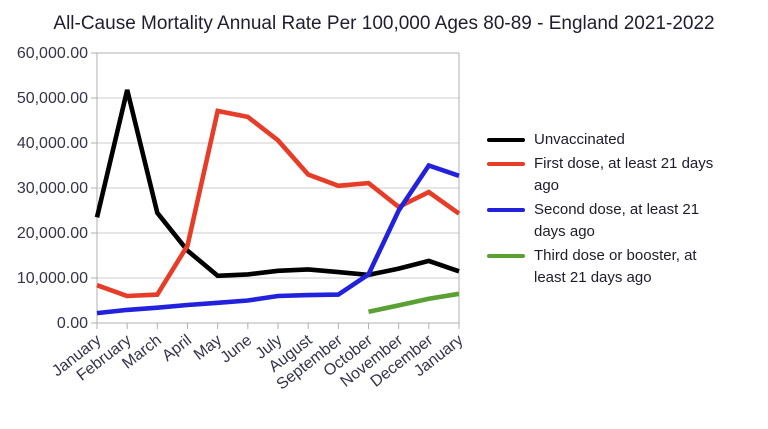  I want to click on legend-label: Second dose, at least 21 days ago, so click(617, 220).